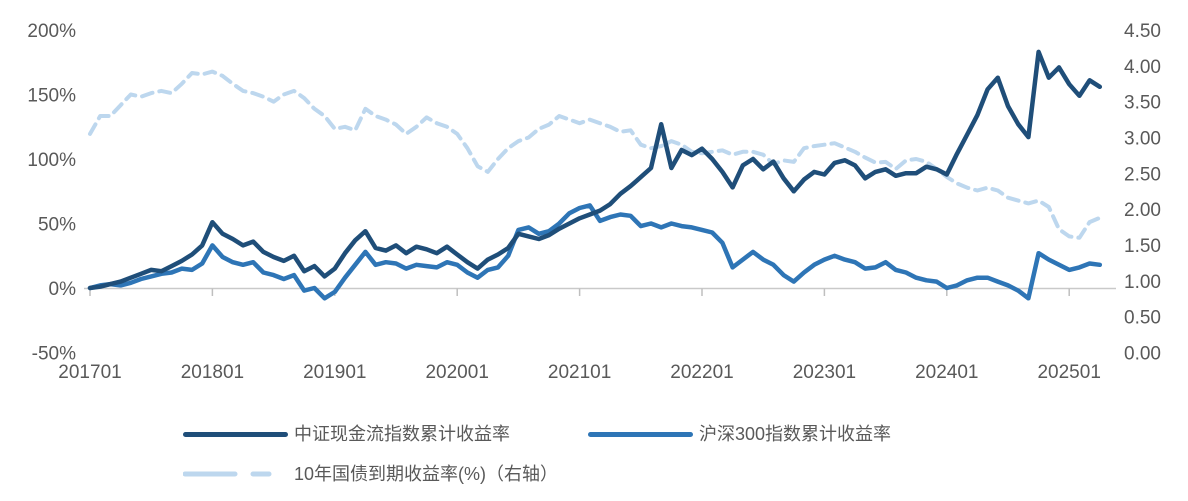  I want to click on x-axis-tick-label: 202401, so click(946, 372).